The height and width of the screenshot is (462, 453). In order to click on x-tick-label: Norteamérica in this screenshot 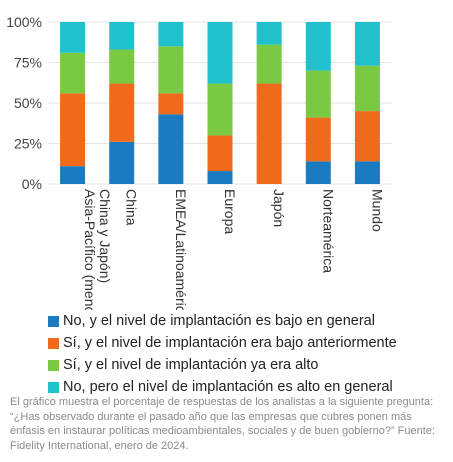, I will do `click(328, 231)`.